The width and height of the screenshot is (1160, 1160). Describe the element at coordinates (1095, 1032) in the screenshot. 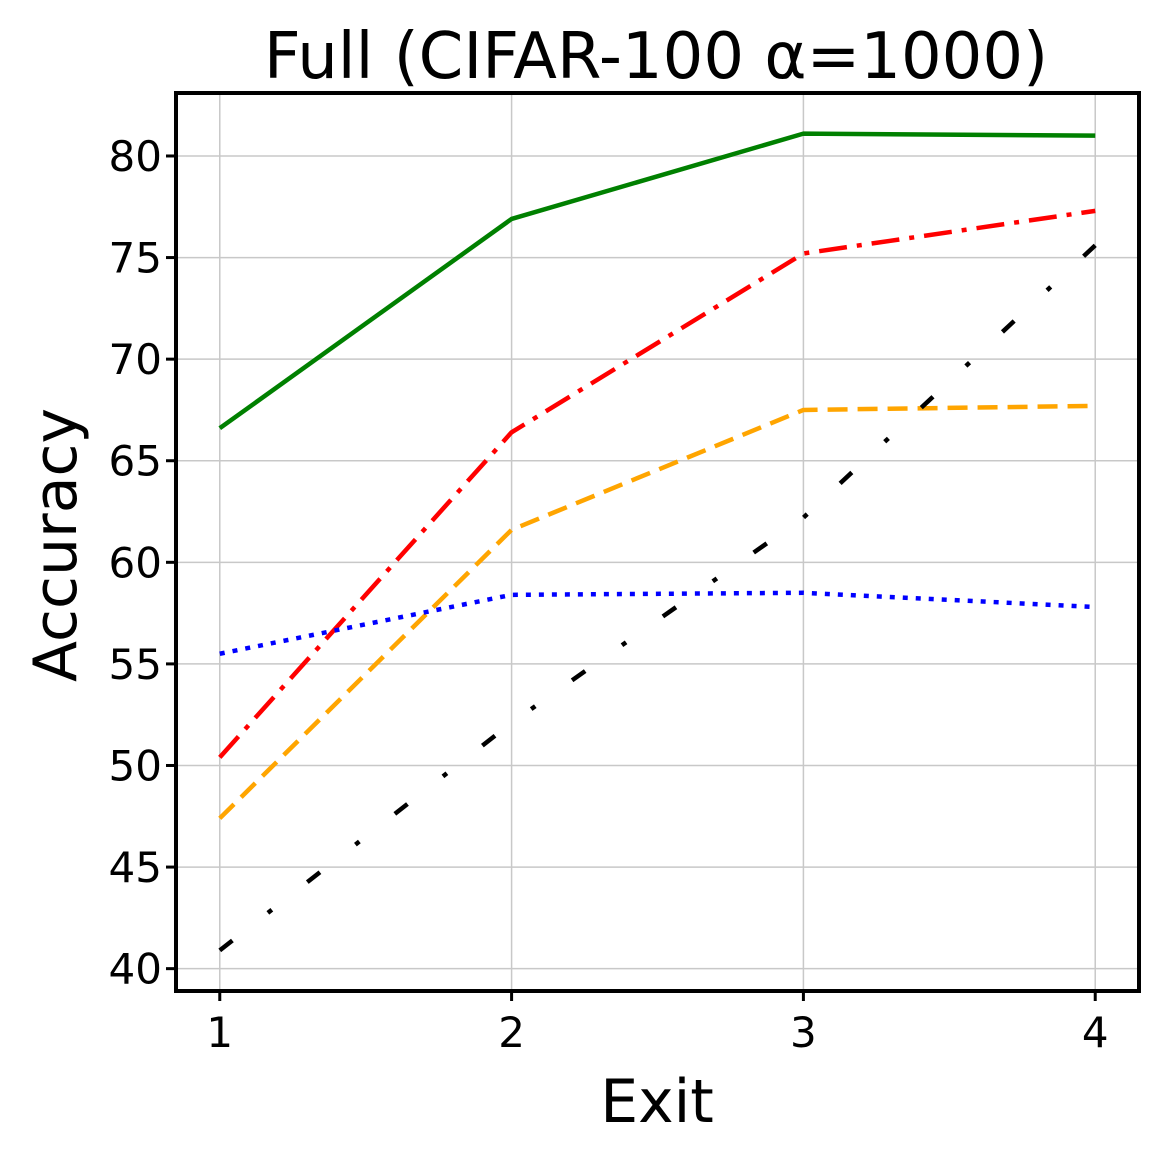

I see `x-tick-label: 4` at that location.